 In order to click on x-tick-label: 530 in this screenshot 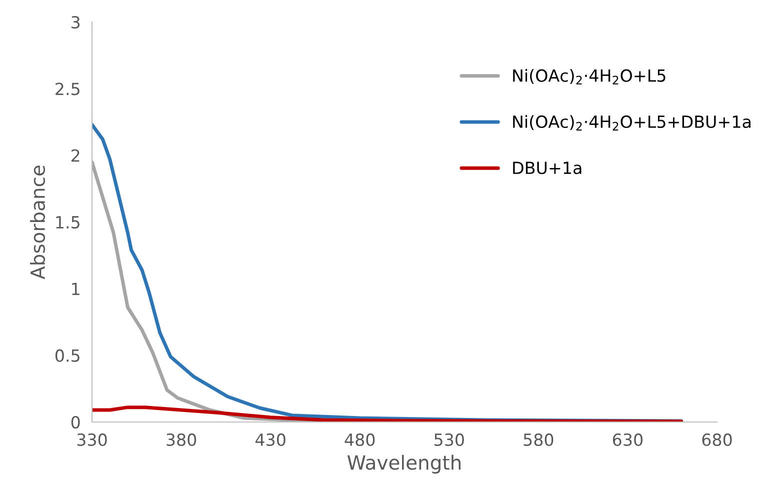, I will do `click(449, 439)`.